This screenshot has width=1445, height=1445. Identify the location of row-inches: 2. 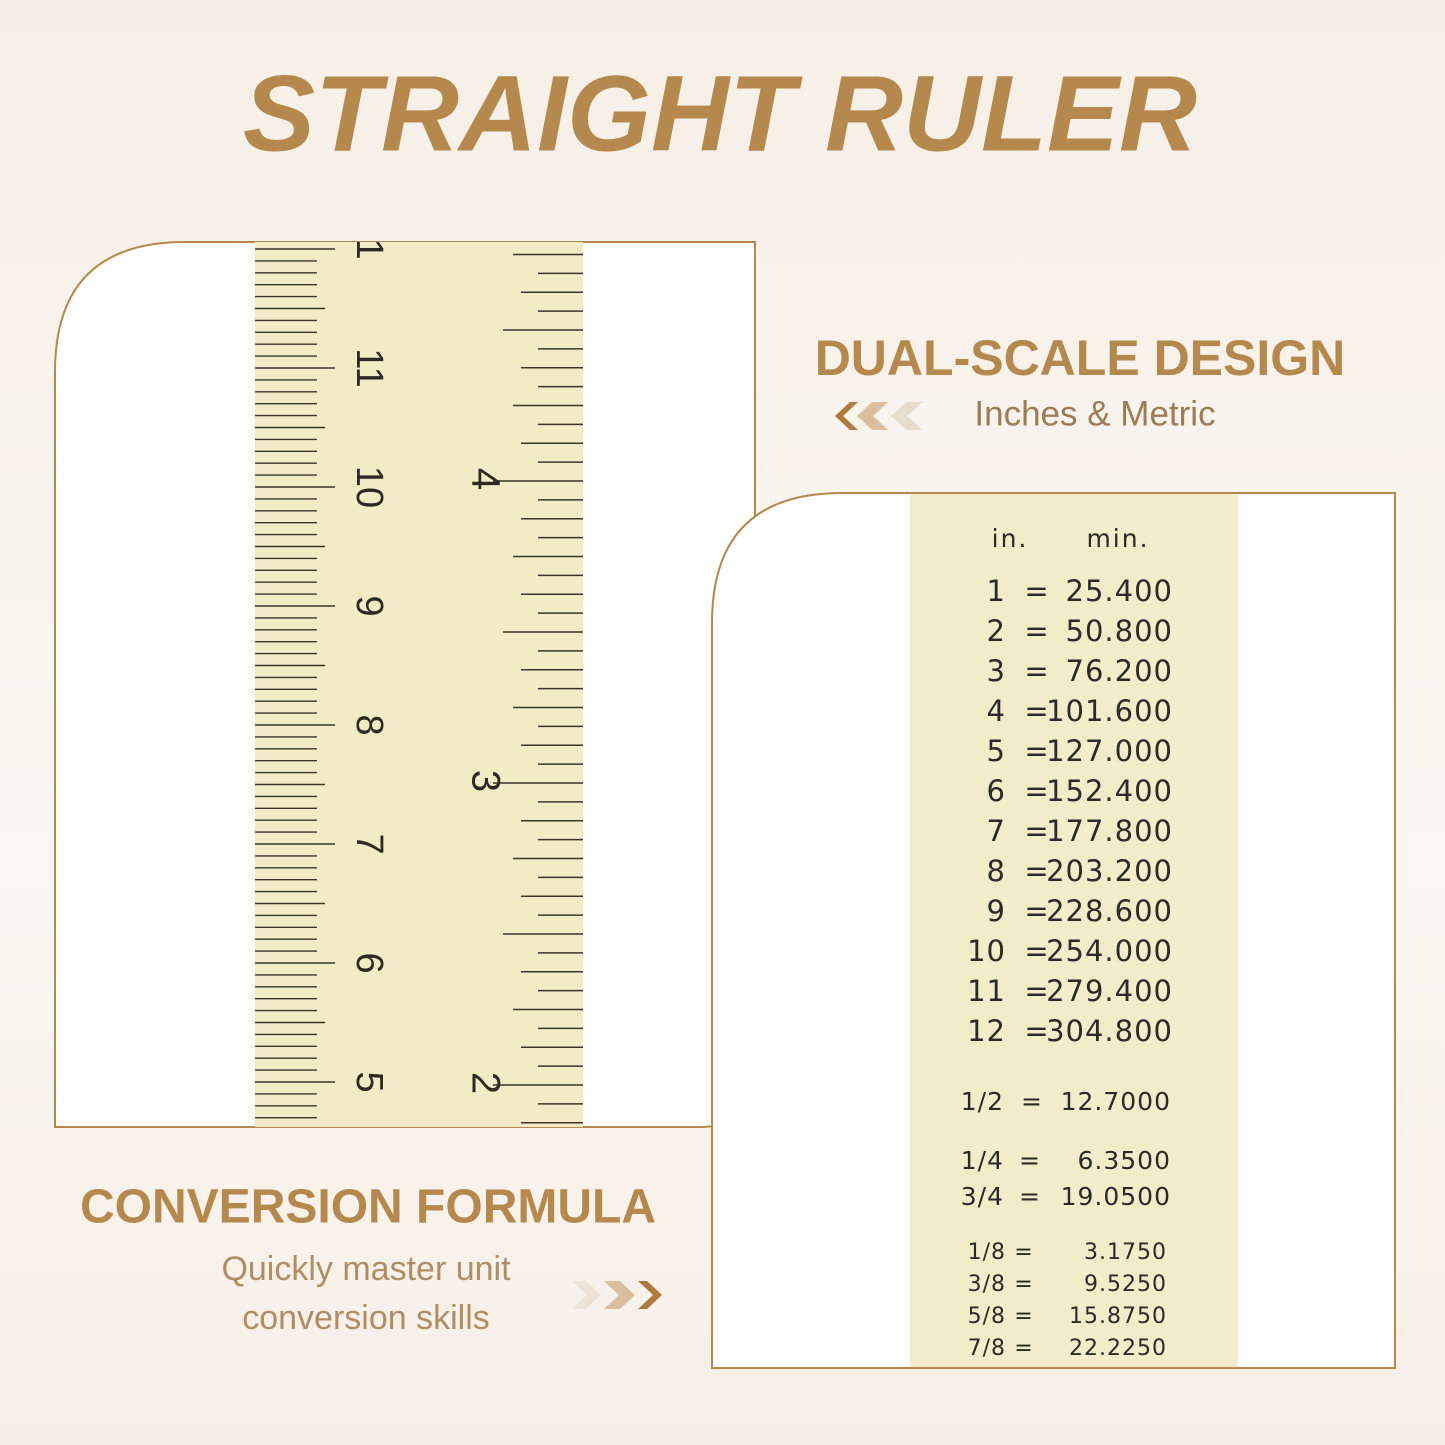
(996, 631).